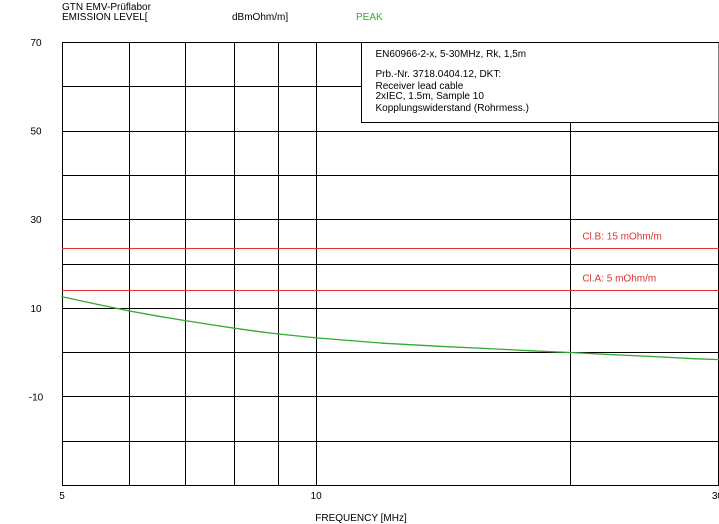 Image resolution: width=719 pixels, height=524 pixels. Describe the element at coordinates (451, 54) in the screenshot. I see `info-box-line: EN60966-2-x, 5-30MHz, Rk, 1,5m` at that location.